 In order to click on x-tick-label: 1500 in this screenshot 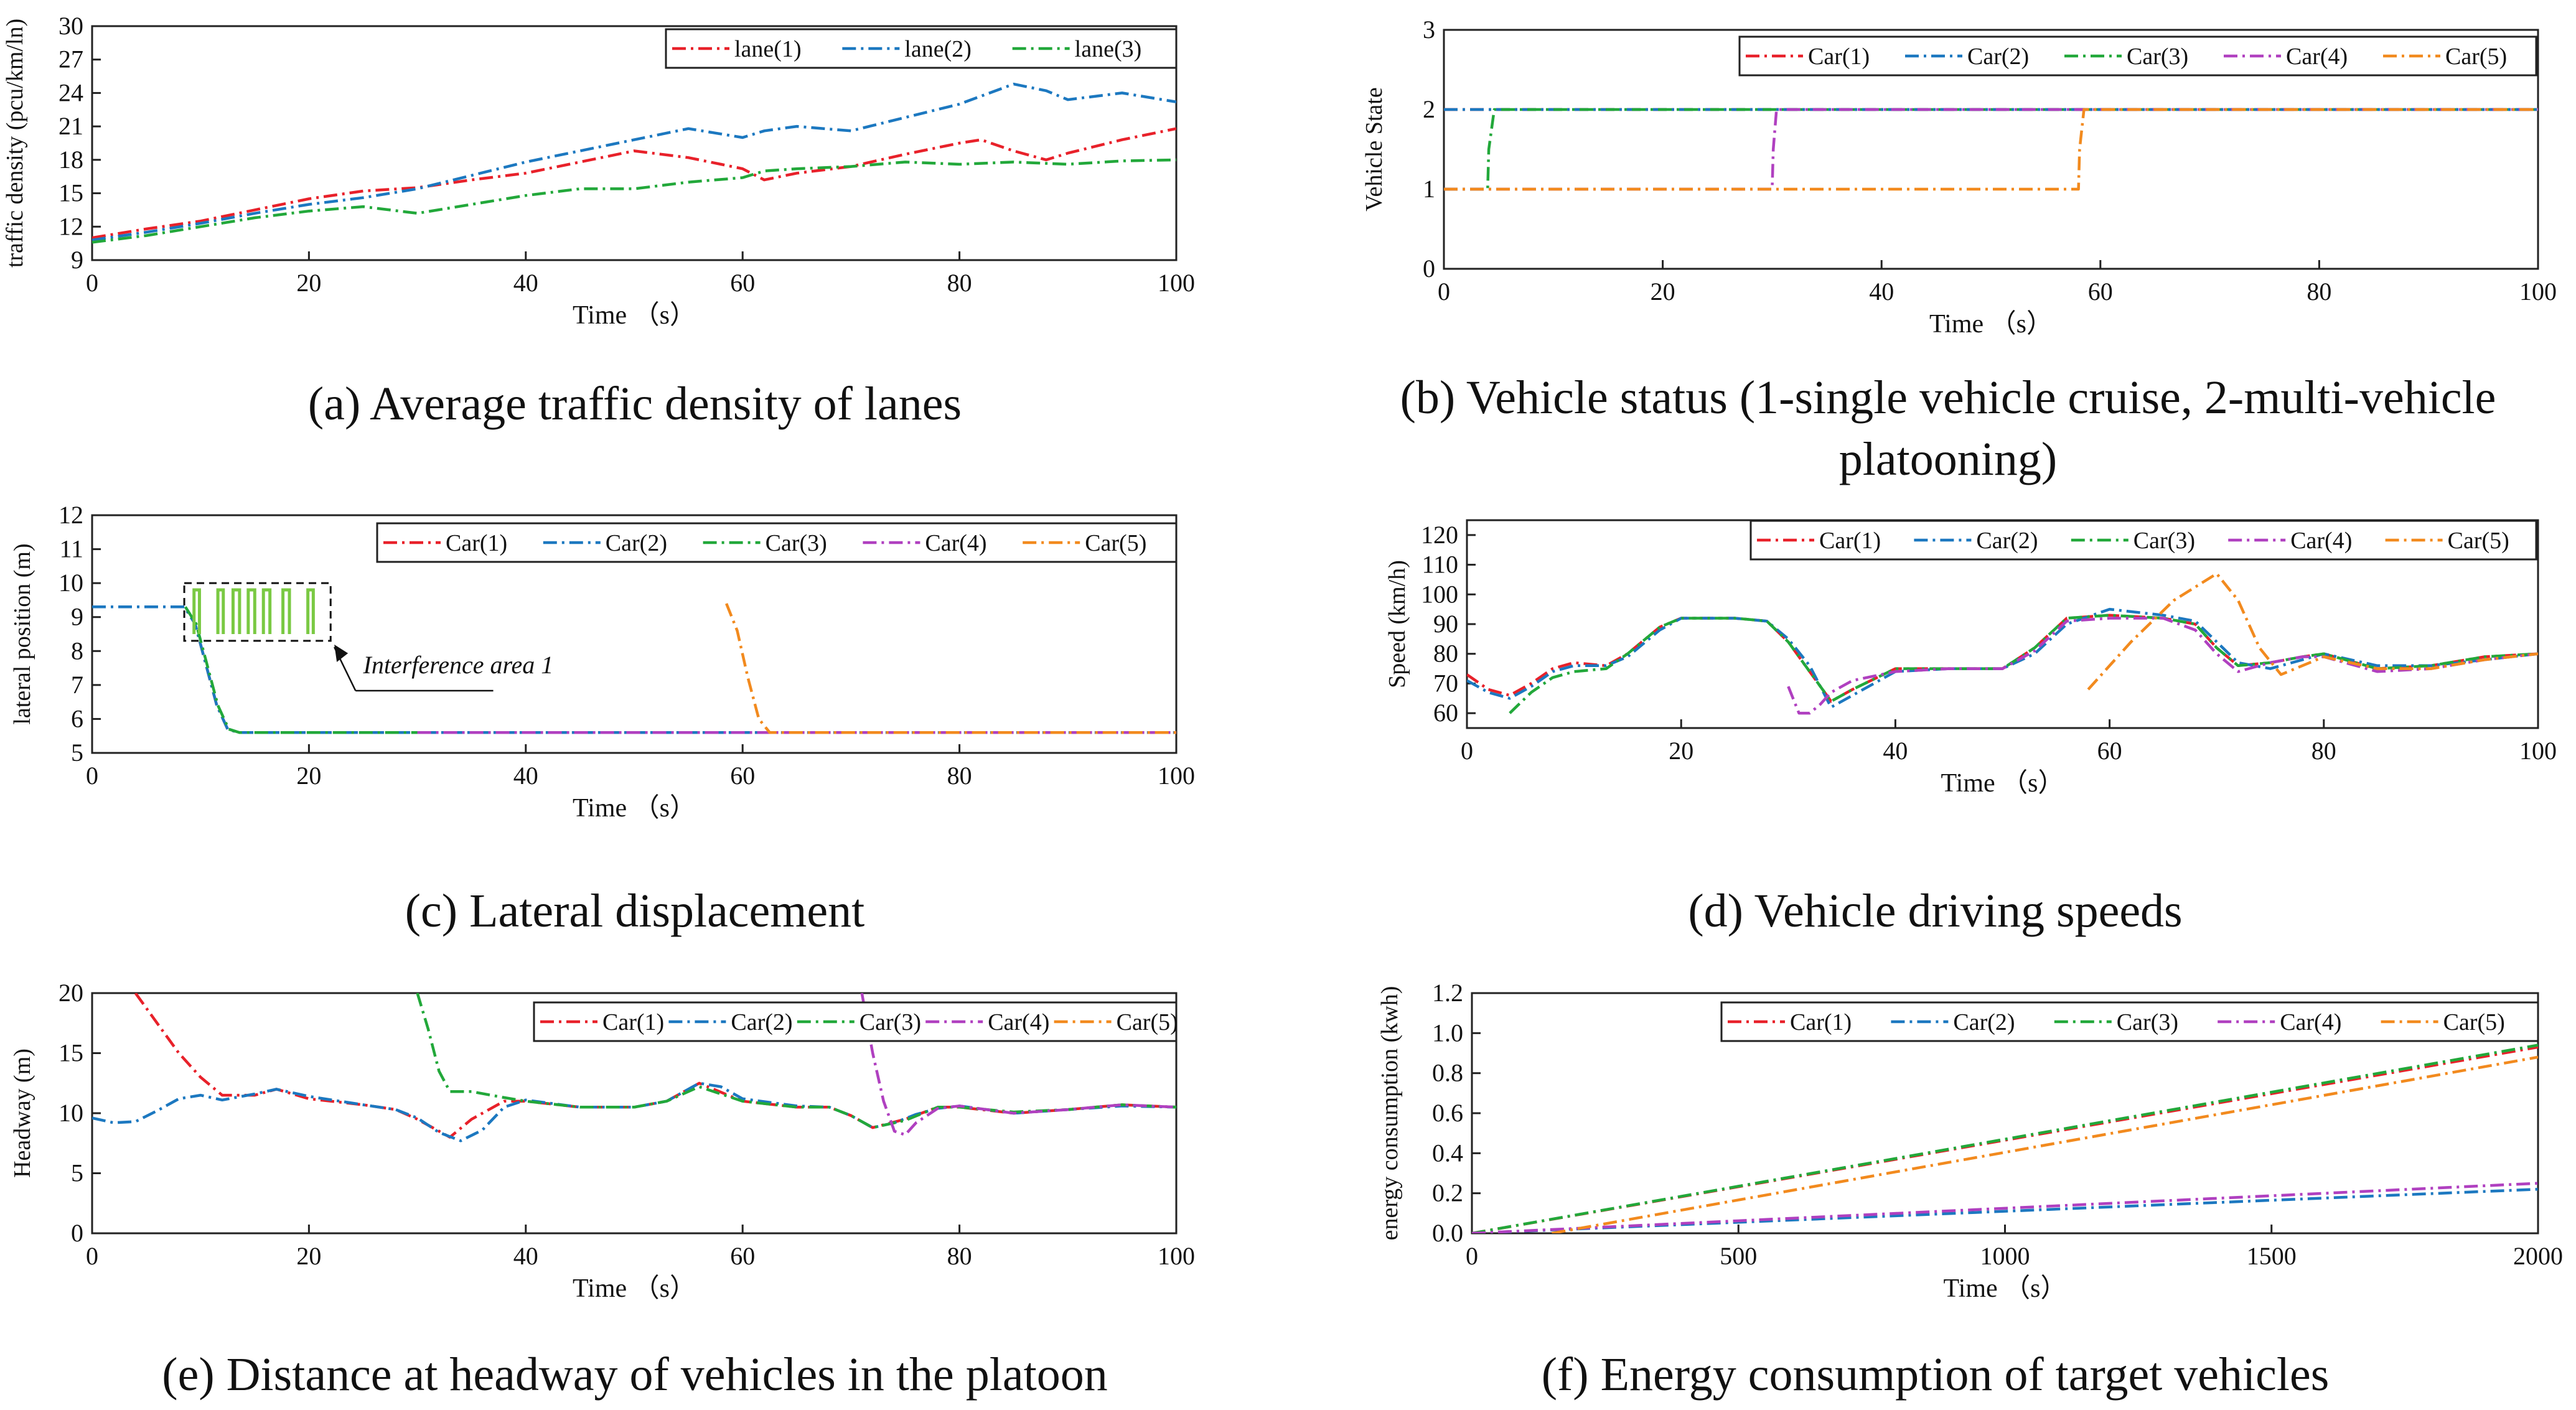, I will do `click(2272, 1256)`.